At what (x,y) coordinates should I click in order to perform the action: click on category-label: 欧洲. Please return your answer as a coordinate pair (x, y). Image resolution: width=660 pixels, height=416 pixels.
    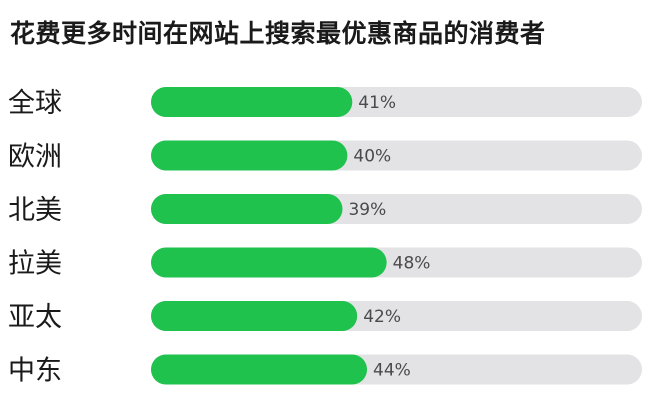
    Looking at the image, I should click on (35, 157).